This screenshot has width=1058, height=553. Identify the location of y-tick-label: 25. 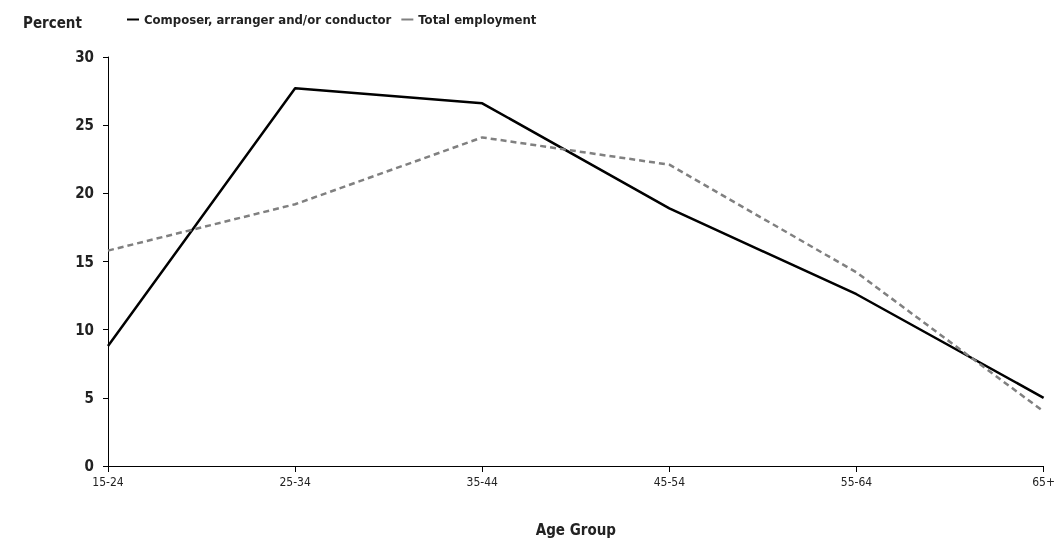
(84, 125).